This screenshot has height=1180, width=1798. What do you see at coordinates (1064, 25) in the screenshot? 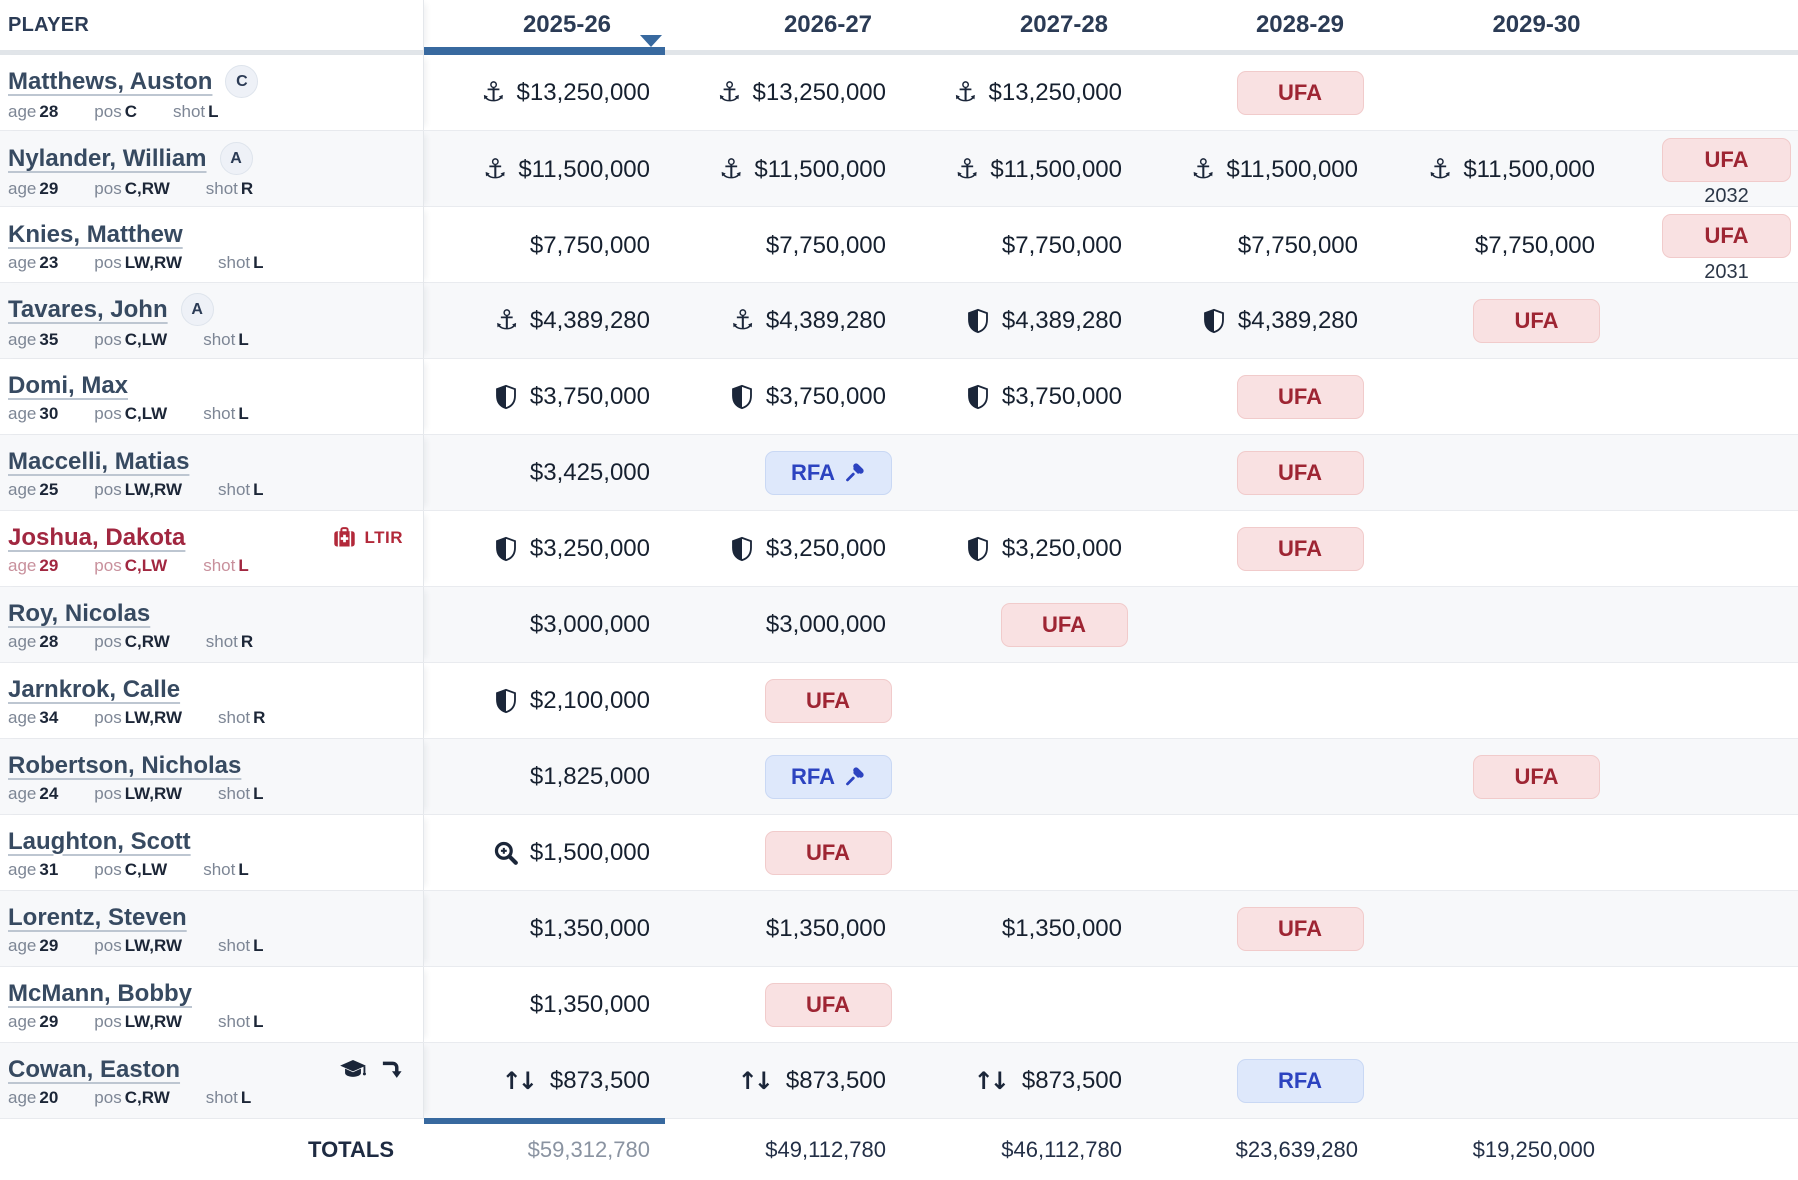
I see `season-header-2027-28: 2027-28` at bounding box center [1064, 25].